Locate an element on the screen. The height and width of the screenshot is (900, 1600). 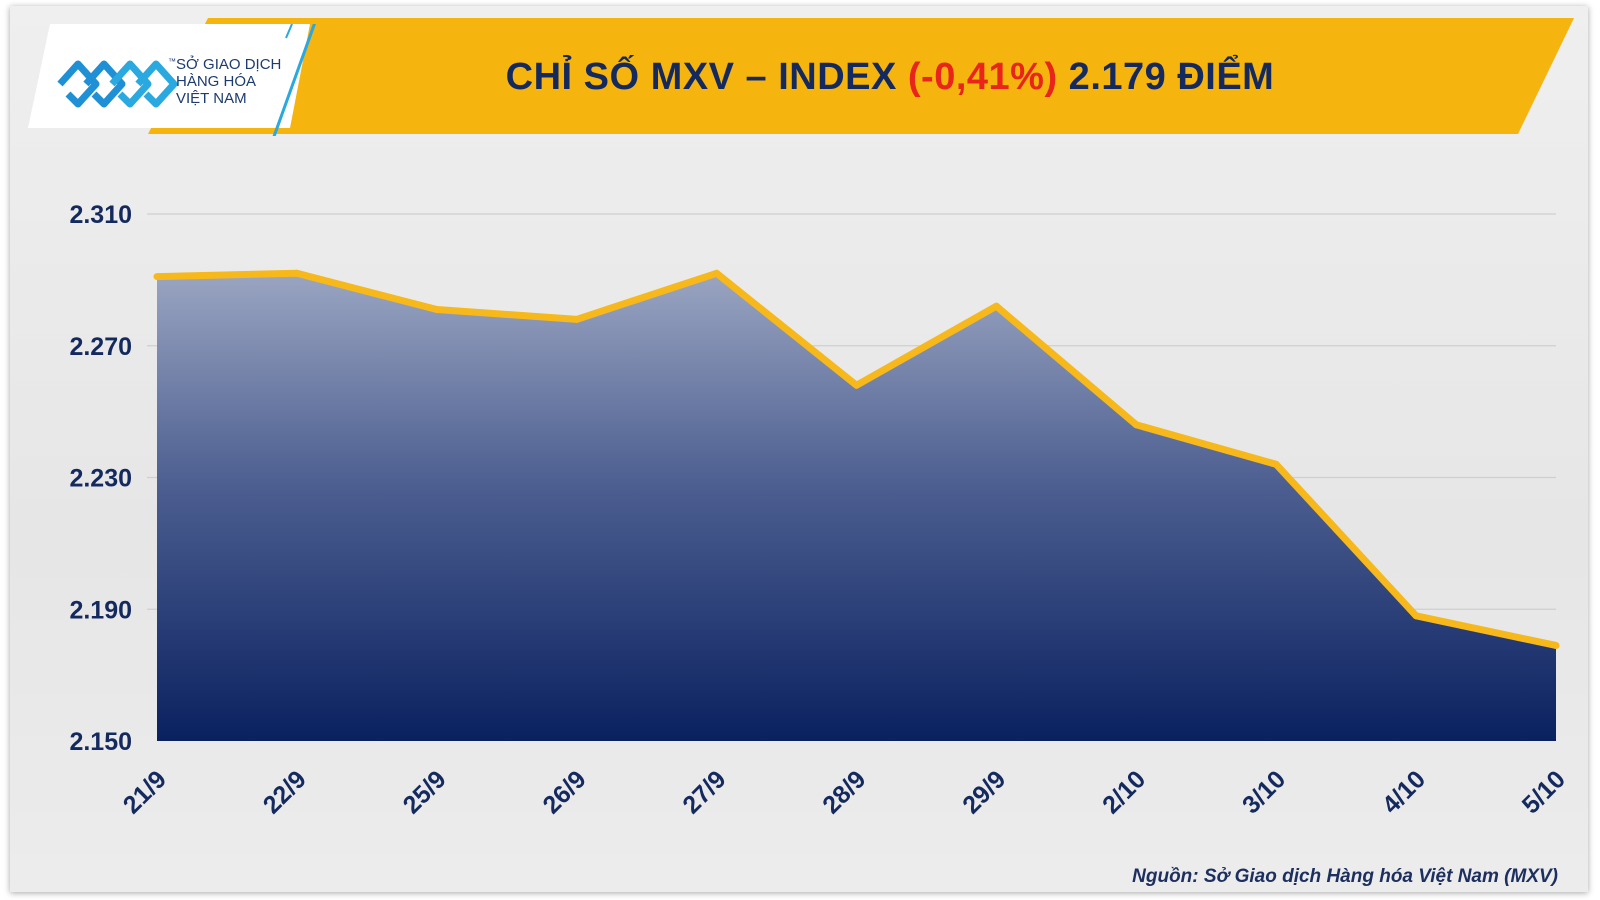
logo-text: SỞ GIAO DỊCH HÀNG HÓA VIỆT NAM is located at coordinates (228, 81).